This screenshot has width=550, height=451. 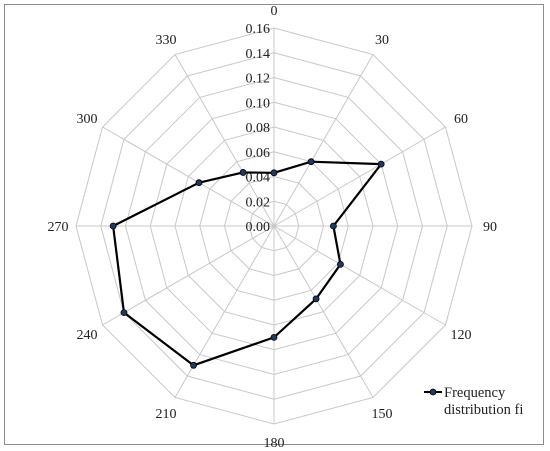 What do you see at coordinates (86, 335) in the screenshot?
I see `angle-label: 240` at bounding box center [86, 335].